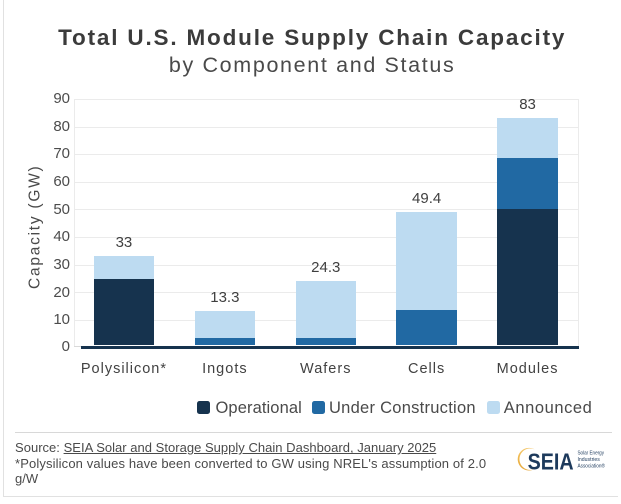 This screenshot has width=621, height=504. I want to click on svg-text: Industries, so click(589, 460).